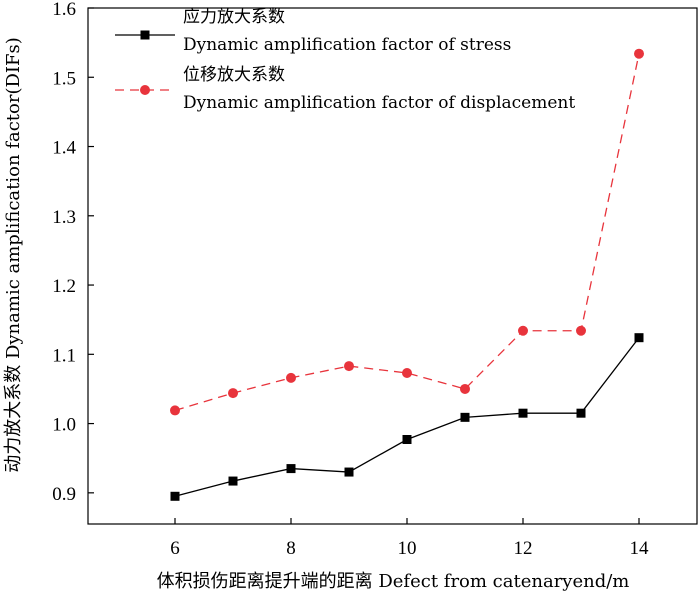  What do you see at coordinates (393, 581) in the screenshot?
I see `x-axis-title: 体积损伤距离提升端的距离 Defect from catenaryend/m` at bounding box center [393, 581].